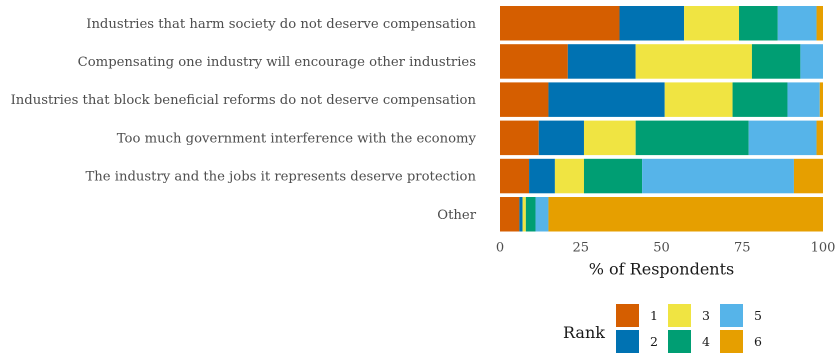  Describe the element at coordinates (580, 248) in the screenshot. I see `x-tick-label: 25` at that location.